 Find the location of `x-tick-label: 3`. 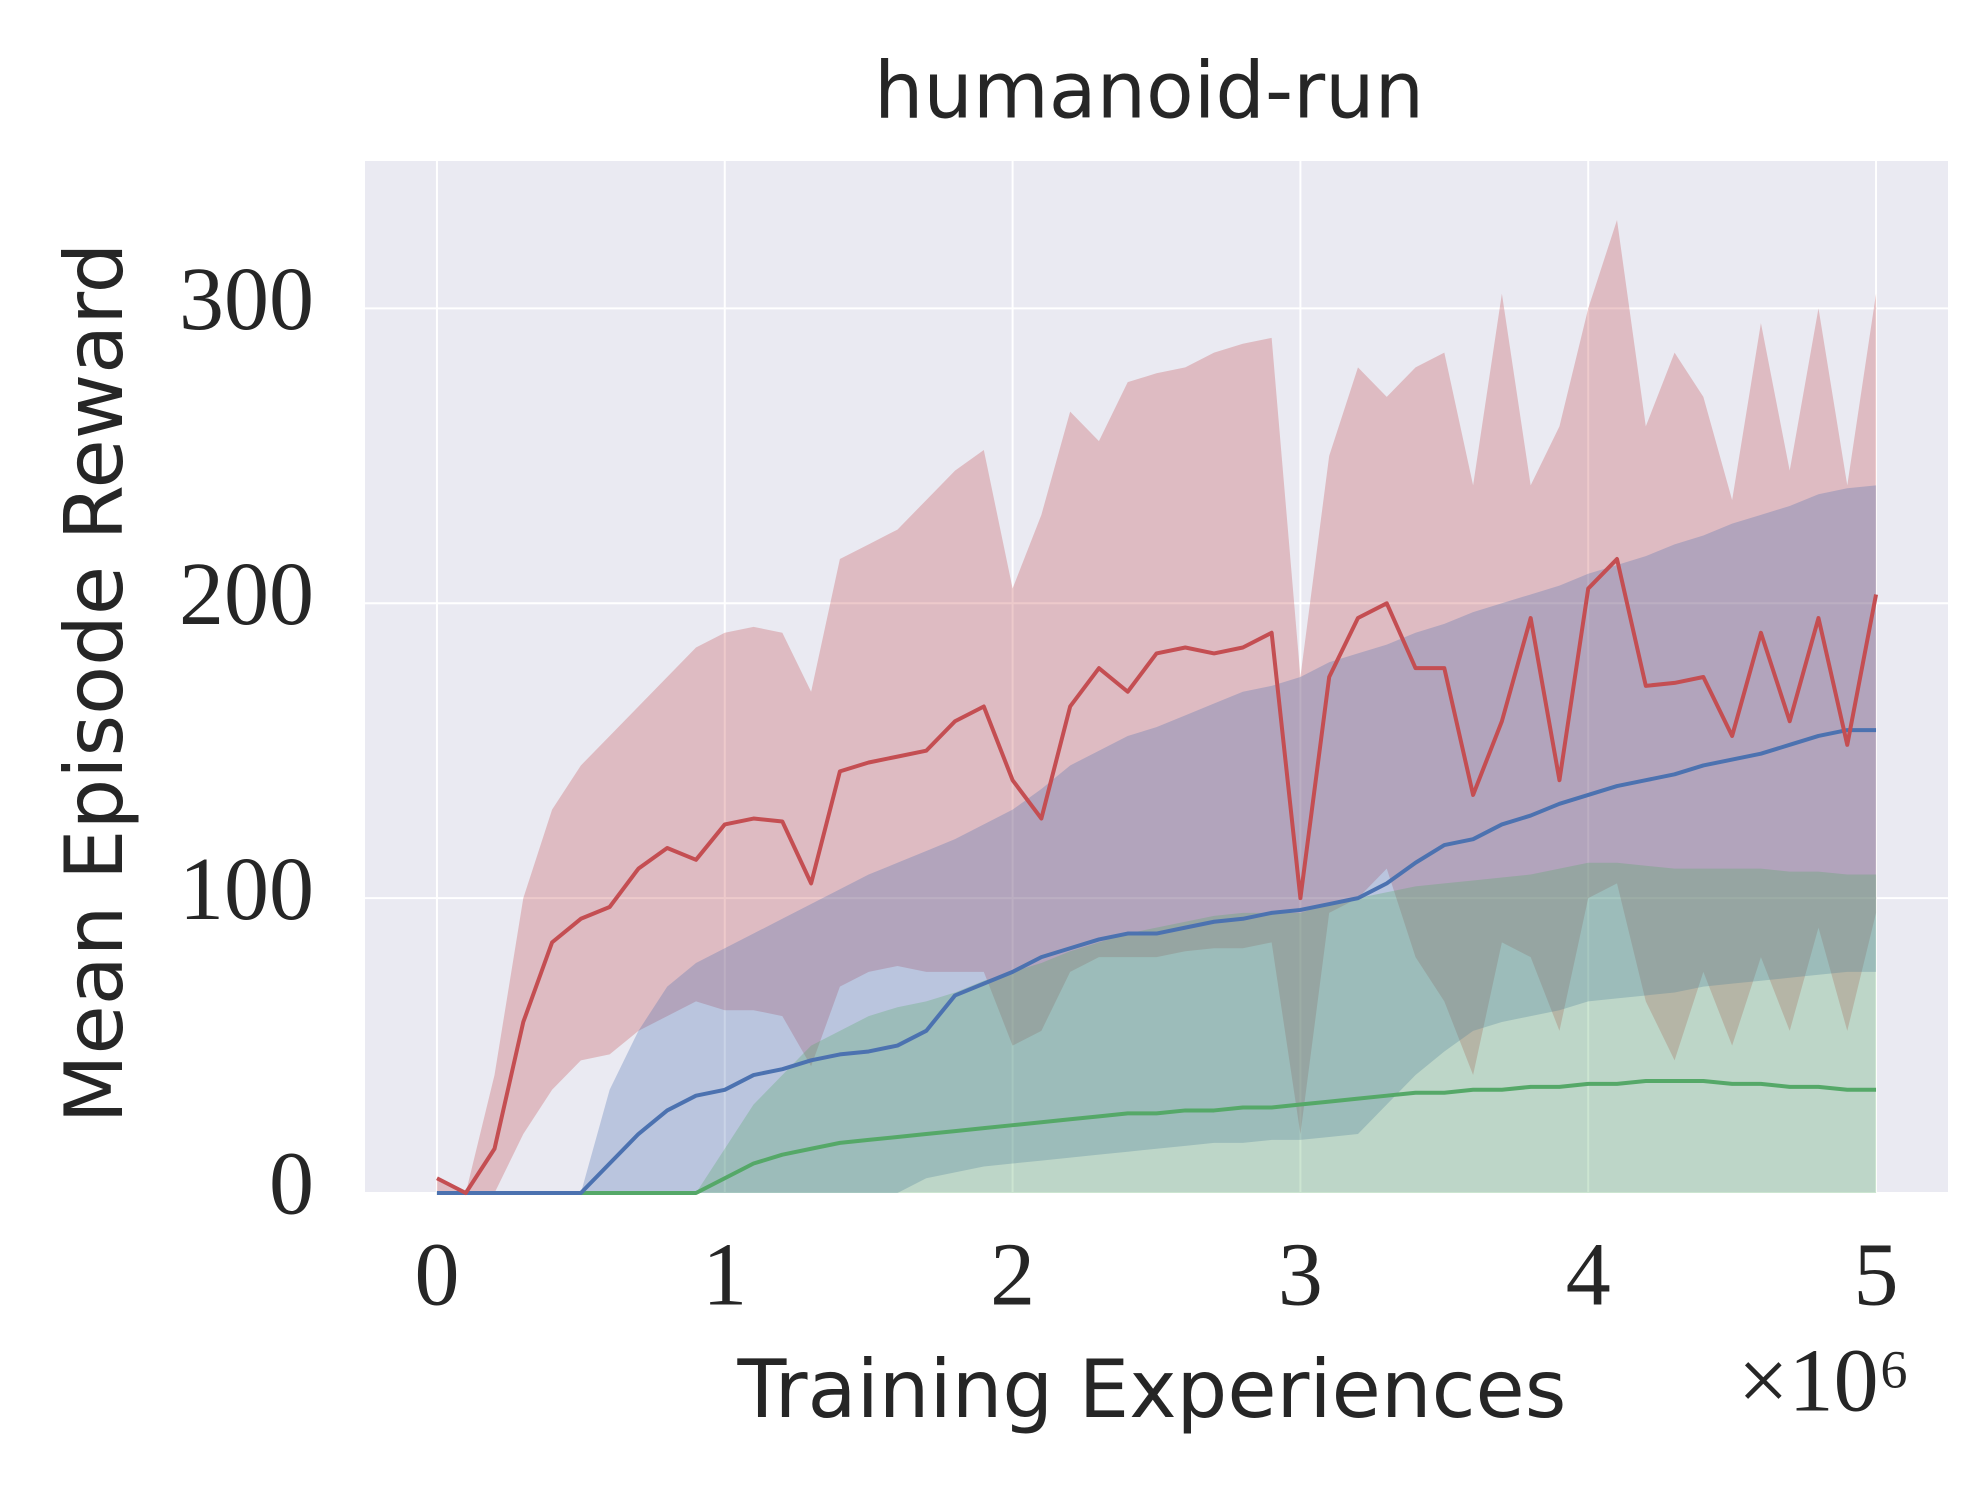

x-tick-label: 3 is located at coordinates (1300, 1275).